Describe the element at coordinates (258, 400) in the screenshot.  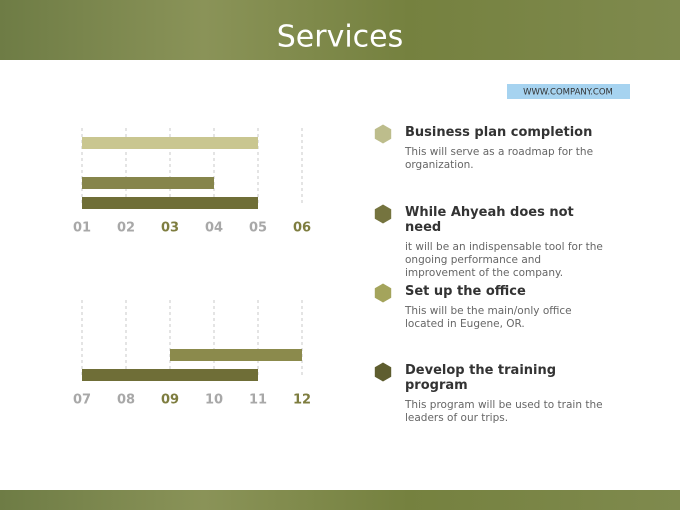
I see `x-tick-label: 11` at that location.